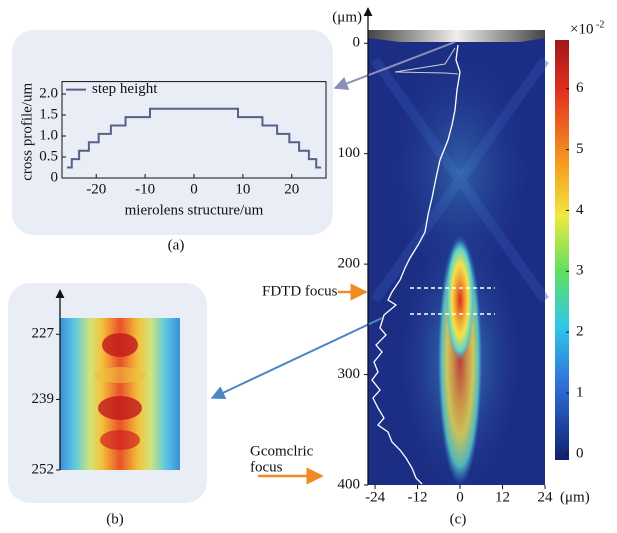 The width and height of the screenshot is (617, 533). What do you see at coordinates (581, 29) in the screenshot?
I see `colorbar-label: ×10` at bounding box center [581, 29].